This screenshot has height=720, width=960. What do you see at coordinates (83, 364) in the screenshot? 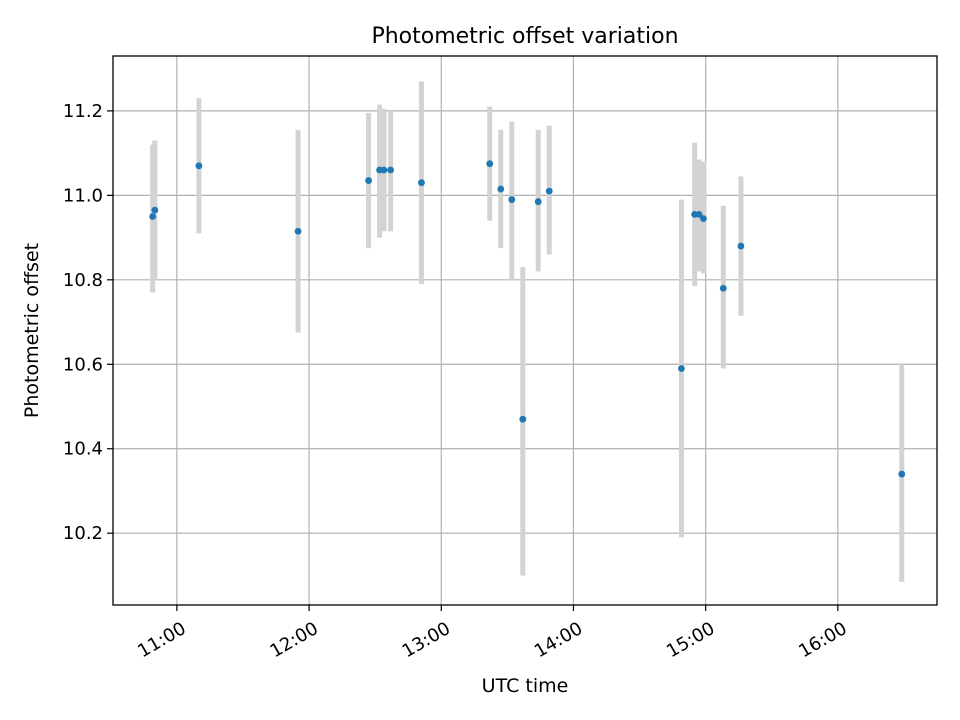
I see `y-tick-label: 10.6` at bounding box center [83, 364].